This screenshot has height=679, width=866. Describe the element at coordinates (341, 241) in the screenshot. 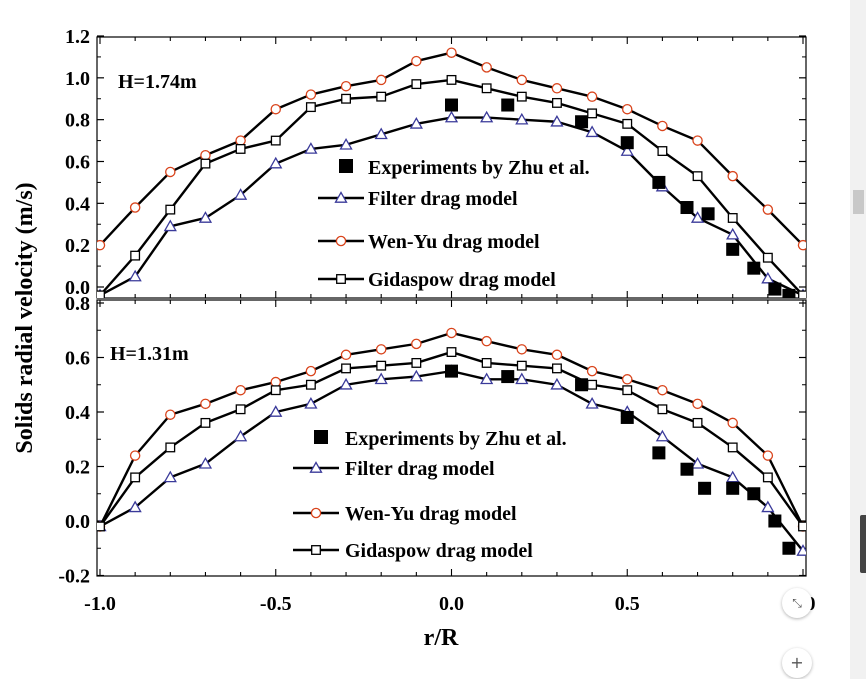

I see `legend-wen-yu-drag-model-marker` at that location.